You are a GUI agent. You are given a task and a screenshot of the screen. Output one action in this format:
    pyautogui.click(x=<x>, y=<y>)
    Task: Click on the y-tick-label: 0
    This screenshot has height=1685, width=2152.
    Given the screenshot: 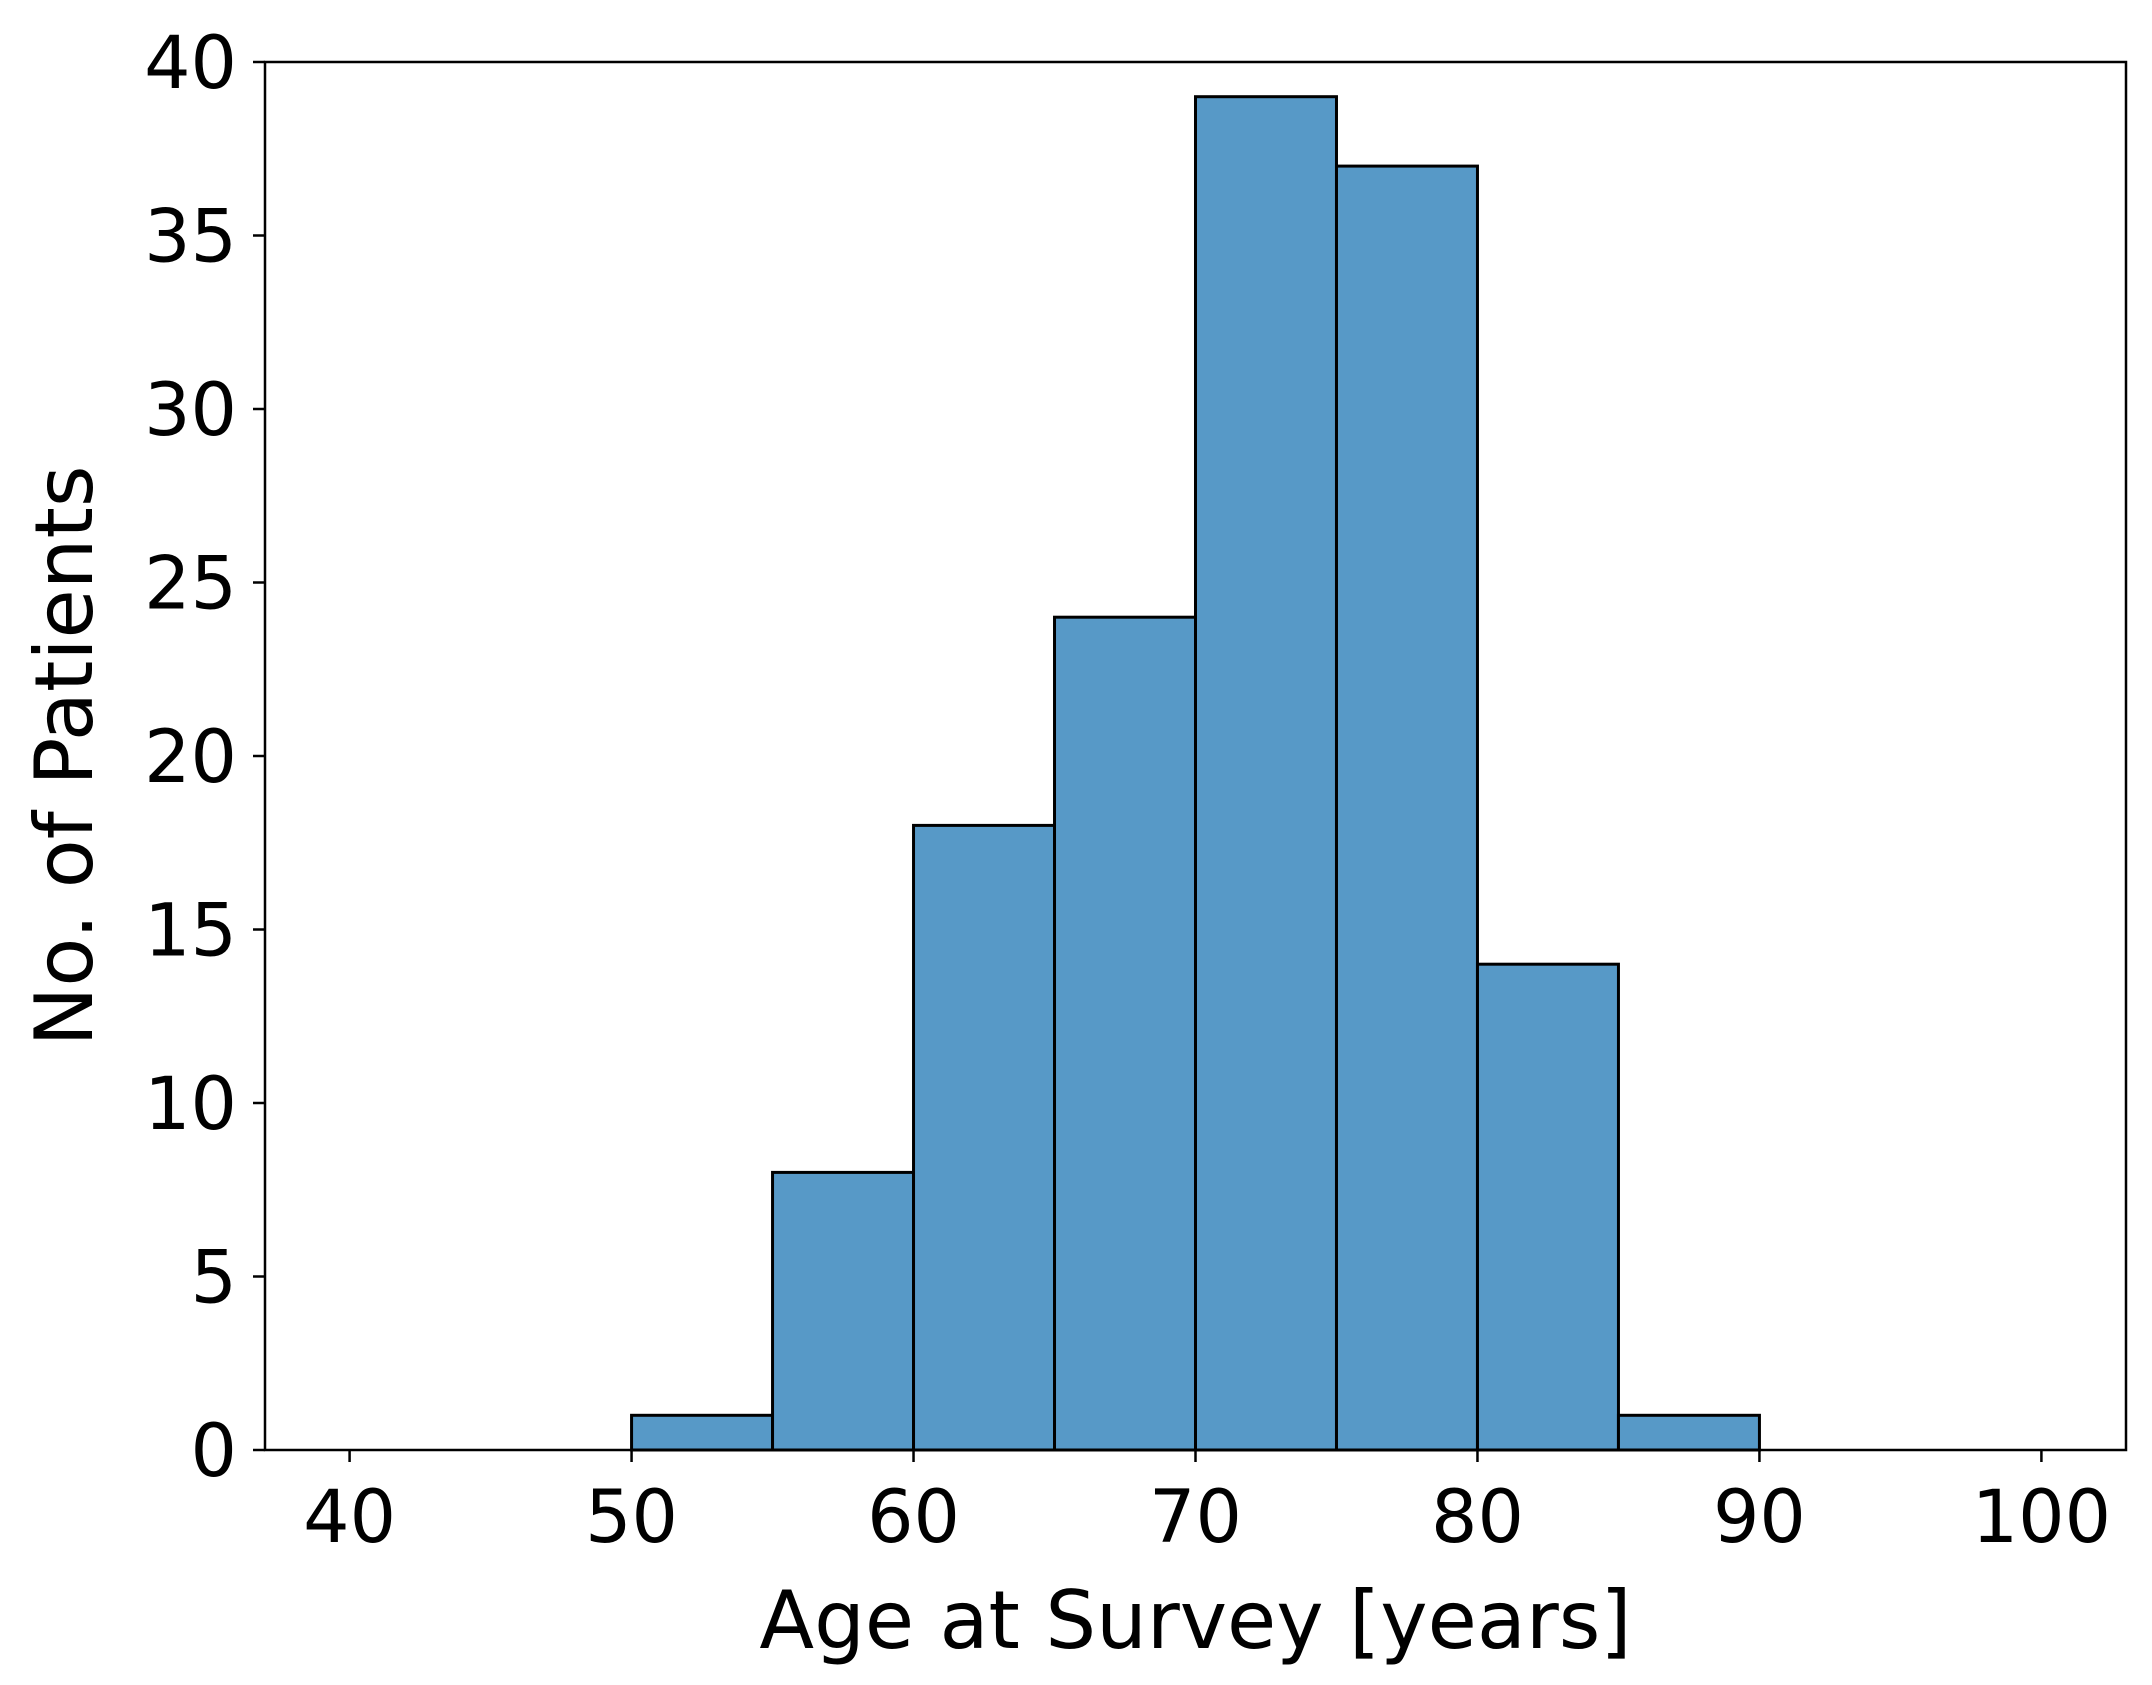 What is the action you would take?
    pyautogui.click(x=214, y=1451)
    